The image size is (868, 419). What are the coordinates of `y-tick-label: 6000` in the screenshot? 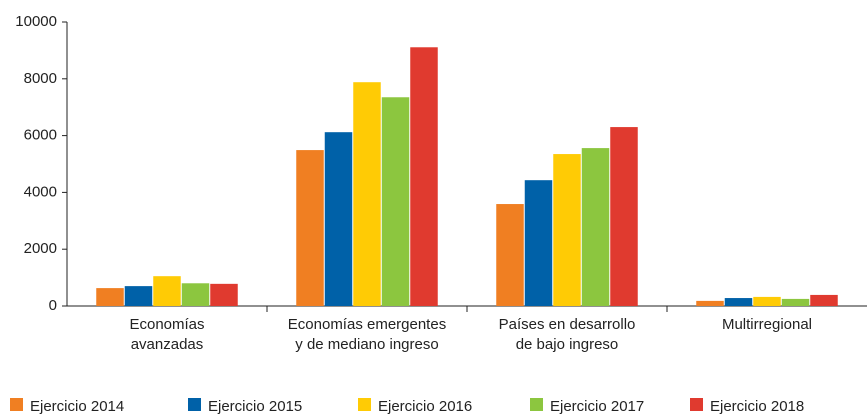 It's located at (40, 135).